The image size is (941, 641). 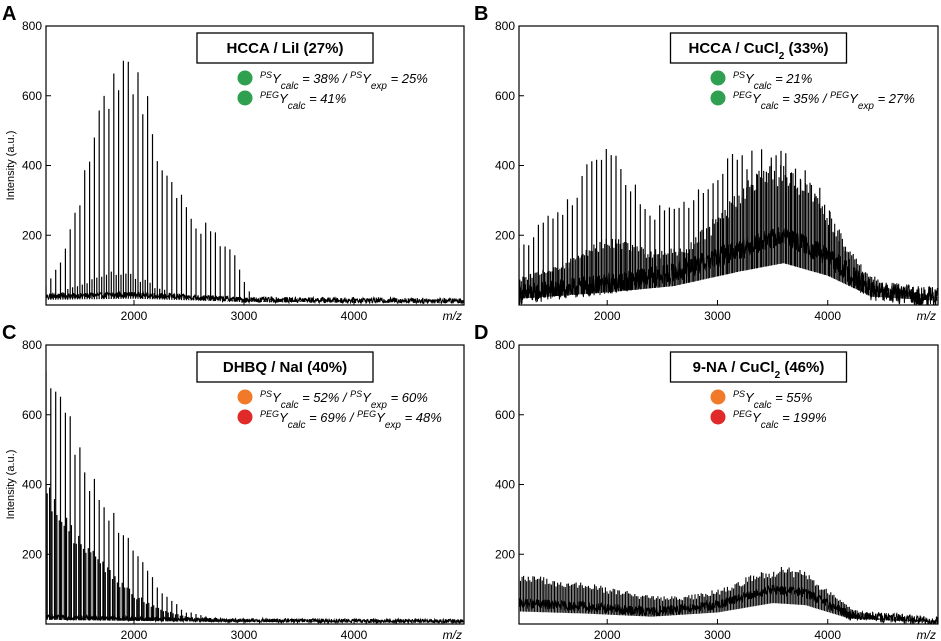 What do you see at coordinates (351, 420) in the screenshot?
I see `legend-entry: PEGYcalc = 69% / PEGYexp = 48%` at bounding box center [351, 420].